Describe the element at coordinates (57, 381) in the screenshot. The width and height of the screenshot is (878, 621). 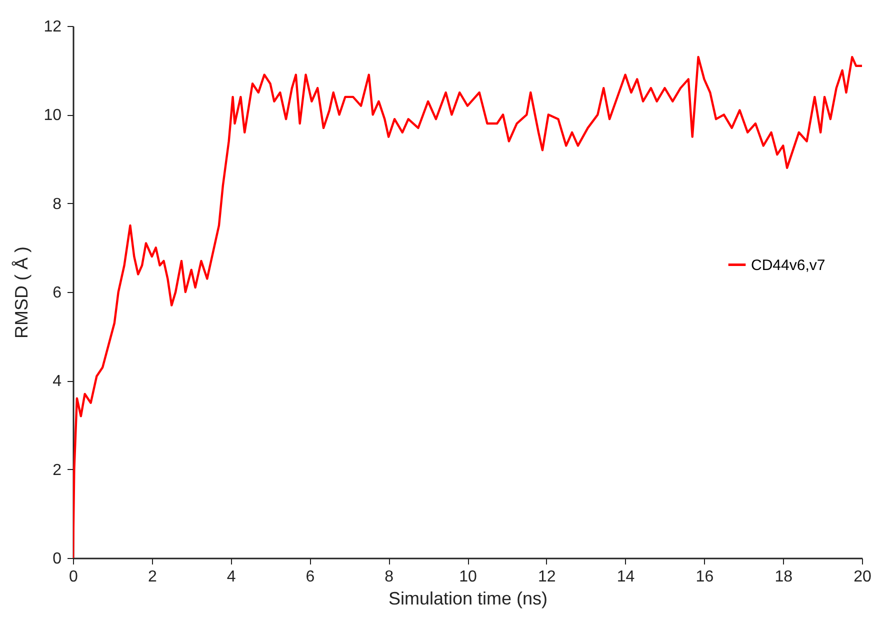
I see `y-tick-label: 4` at that location.